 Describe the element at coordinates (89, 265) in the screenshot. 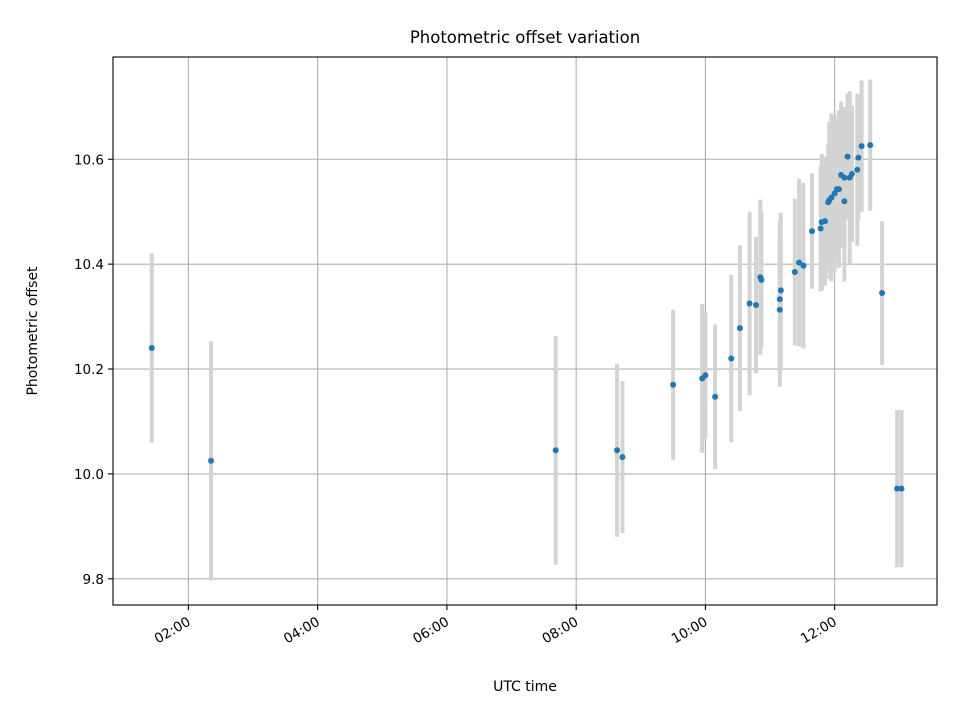

I see `y-tick-label: 10.4` at that location.